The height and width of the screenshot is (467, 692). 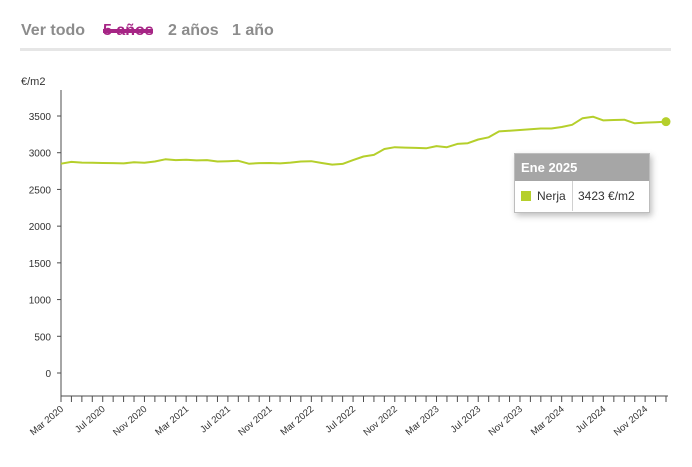 I want to click on x-tick-label: Mar 2021, so click(x=172, y=421).